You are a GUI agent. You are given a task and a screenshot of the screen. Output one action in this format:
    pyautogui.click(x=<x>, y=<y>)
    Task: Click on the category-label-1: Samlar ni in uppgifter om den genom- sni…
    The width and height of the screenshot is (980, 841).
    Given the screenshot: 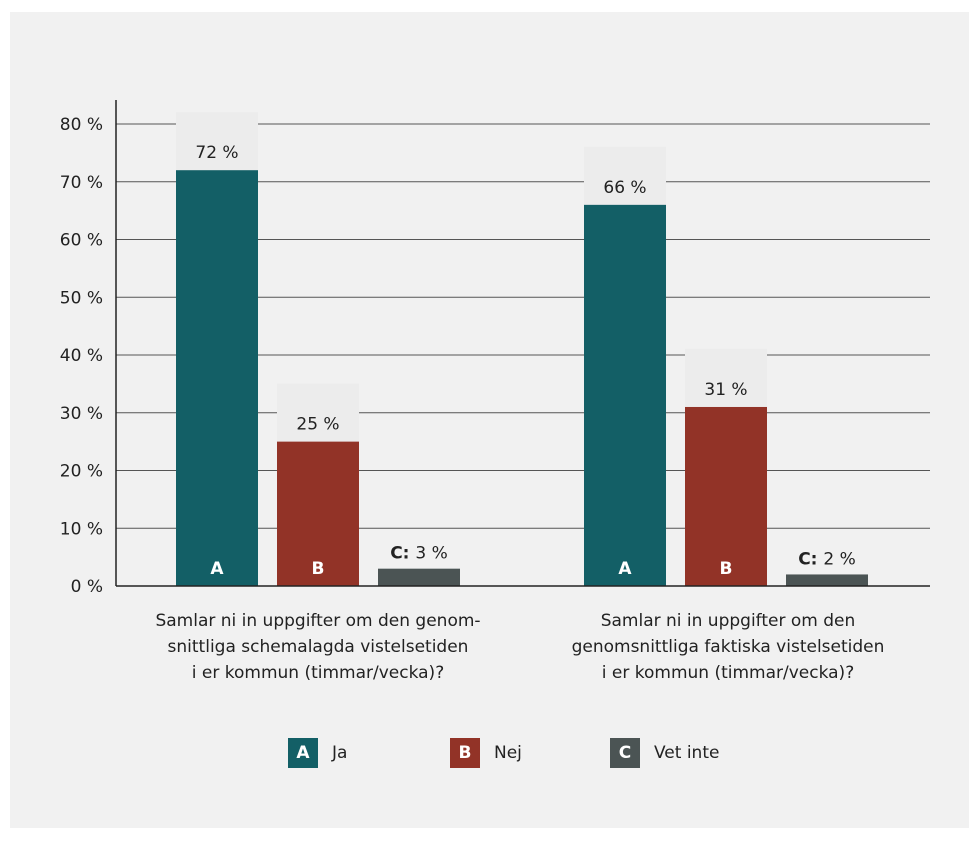 What is the action you would take?
    pyautogui.click(x=318, y=647)
    